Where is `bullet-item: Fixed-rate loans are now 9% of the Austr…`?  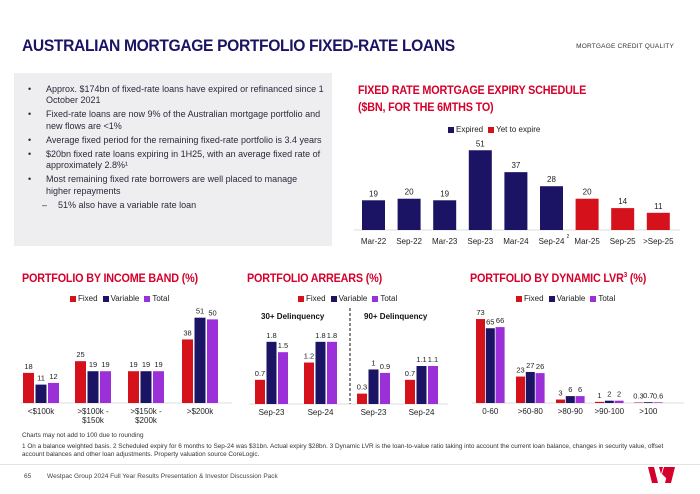
bullet-item: Fixed-rate loans are now 9% of the Austr… is located at coordinates (176, 120).